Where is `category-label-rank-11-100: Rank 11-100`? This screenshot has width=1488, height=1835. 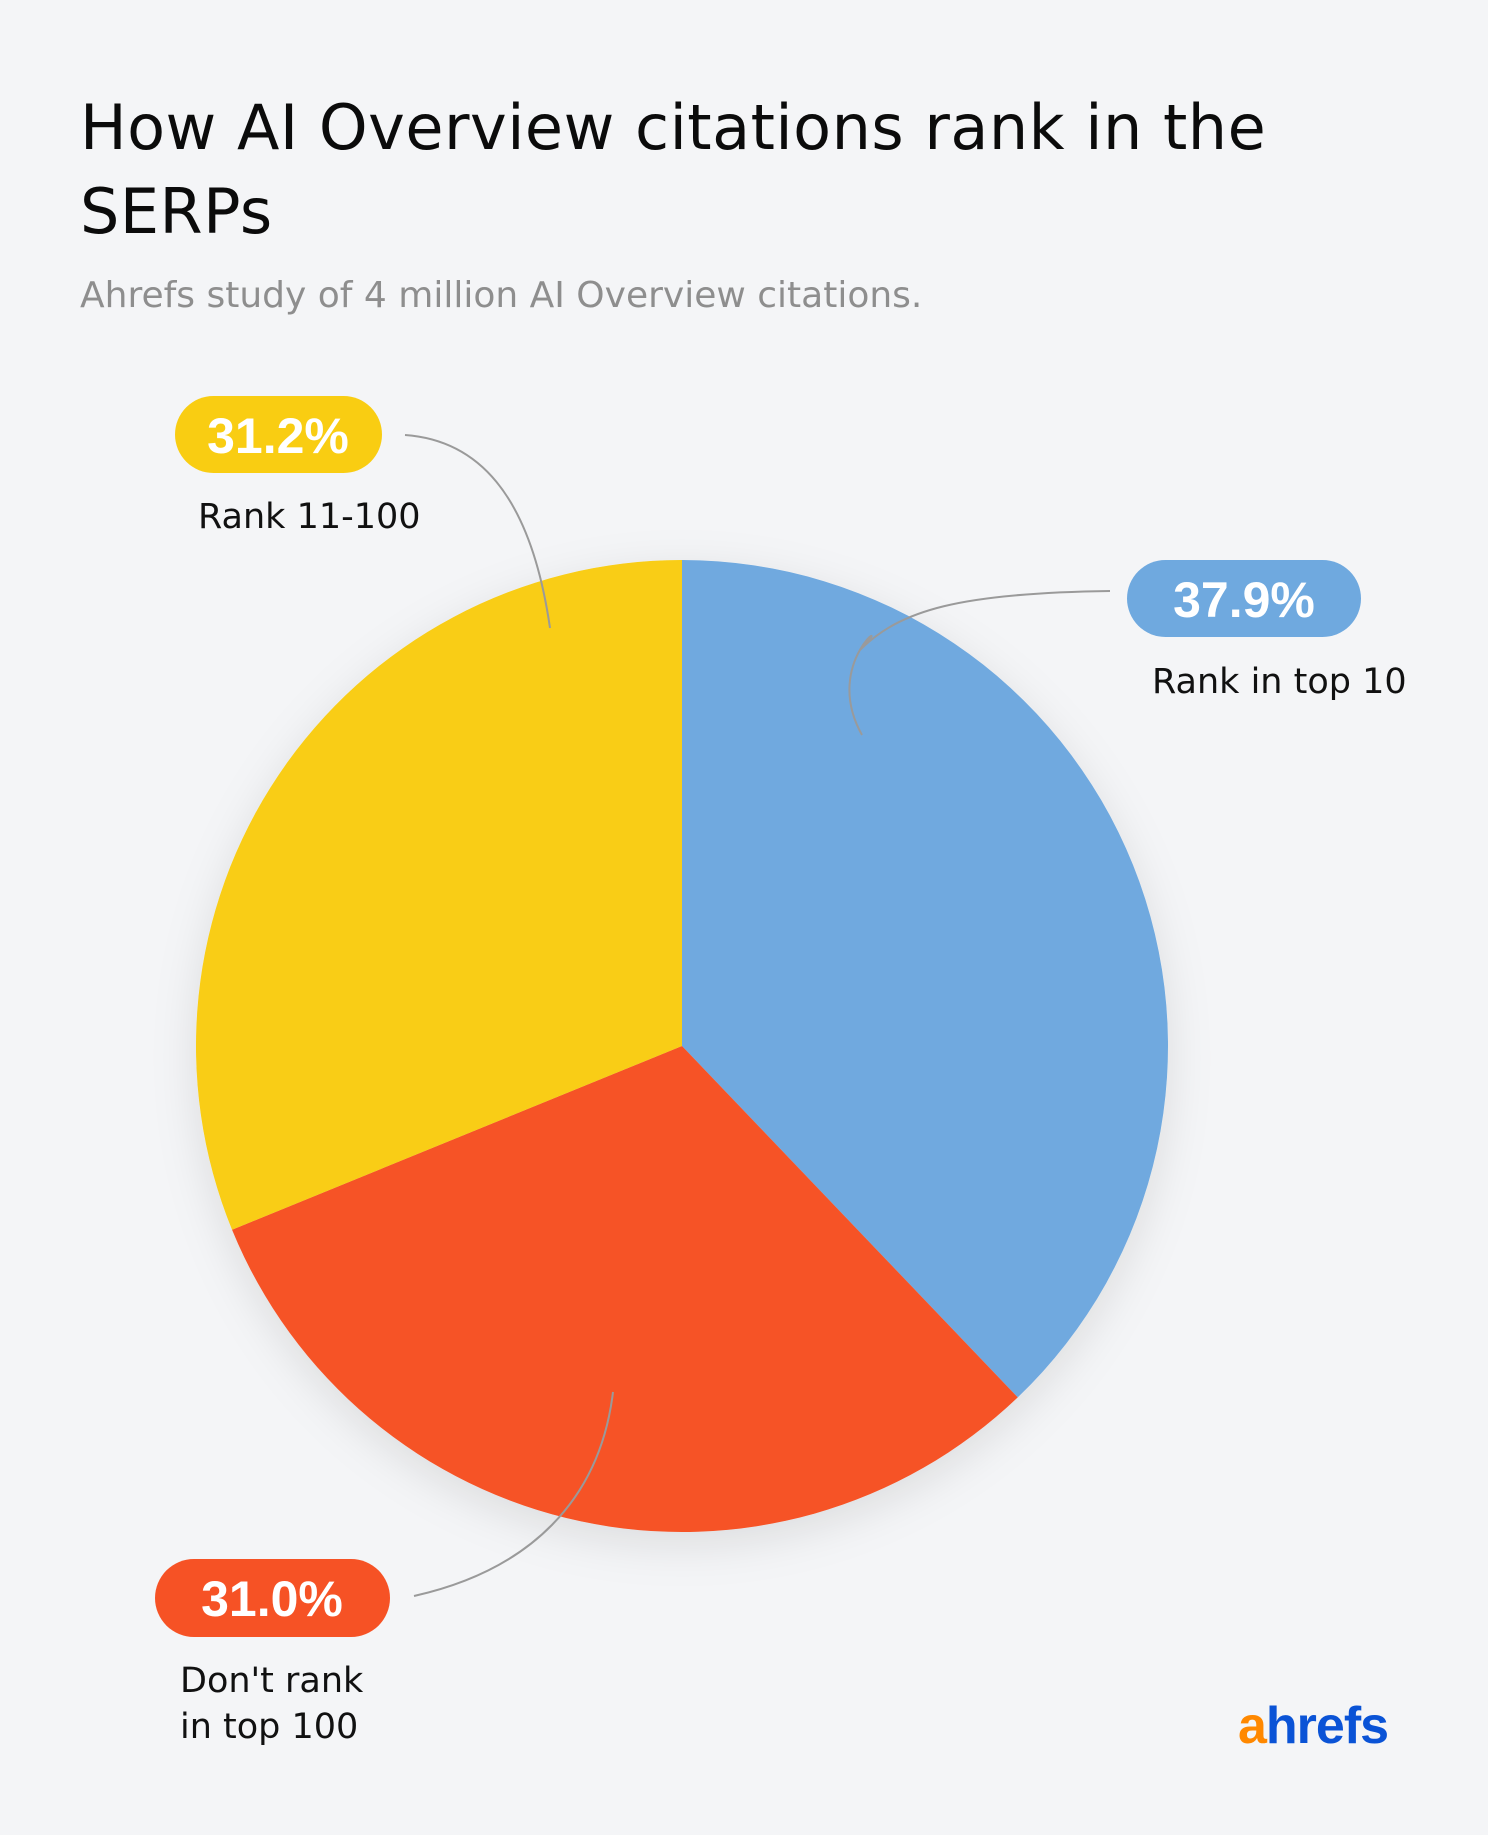
category-label-rank-11-100: Rank 11-100 is located at coordinates (309, 517).